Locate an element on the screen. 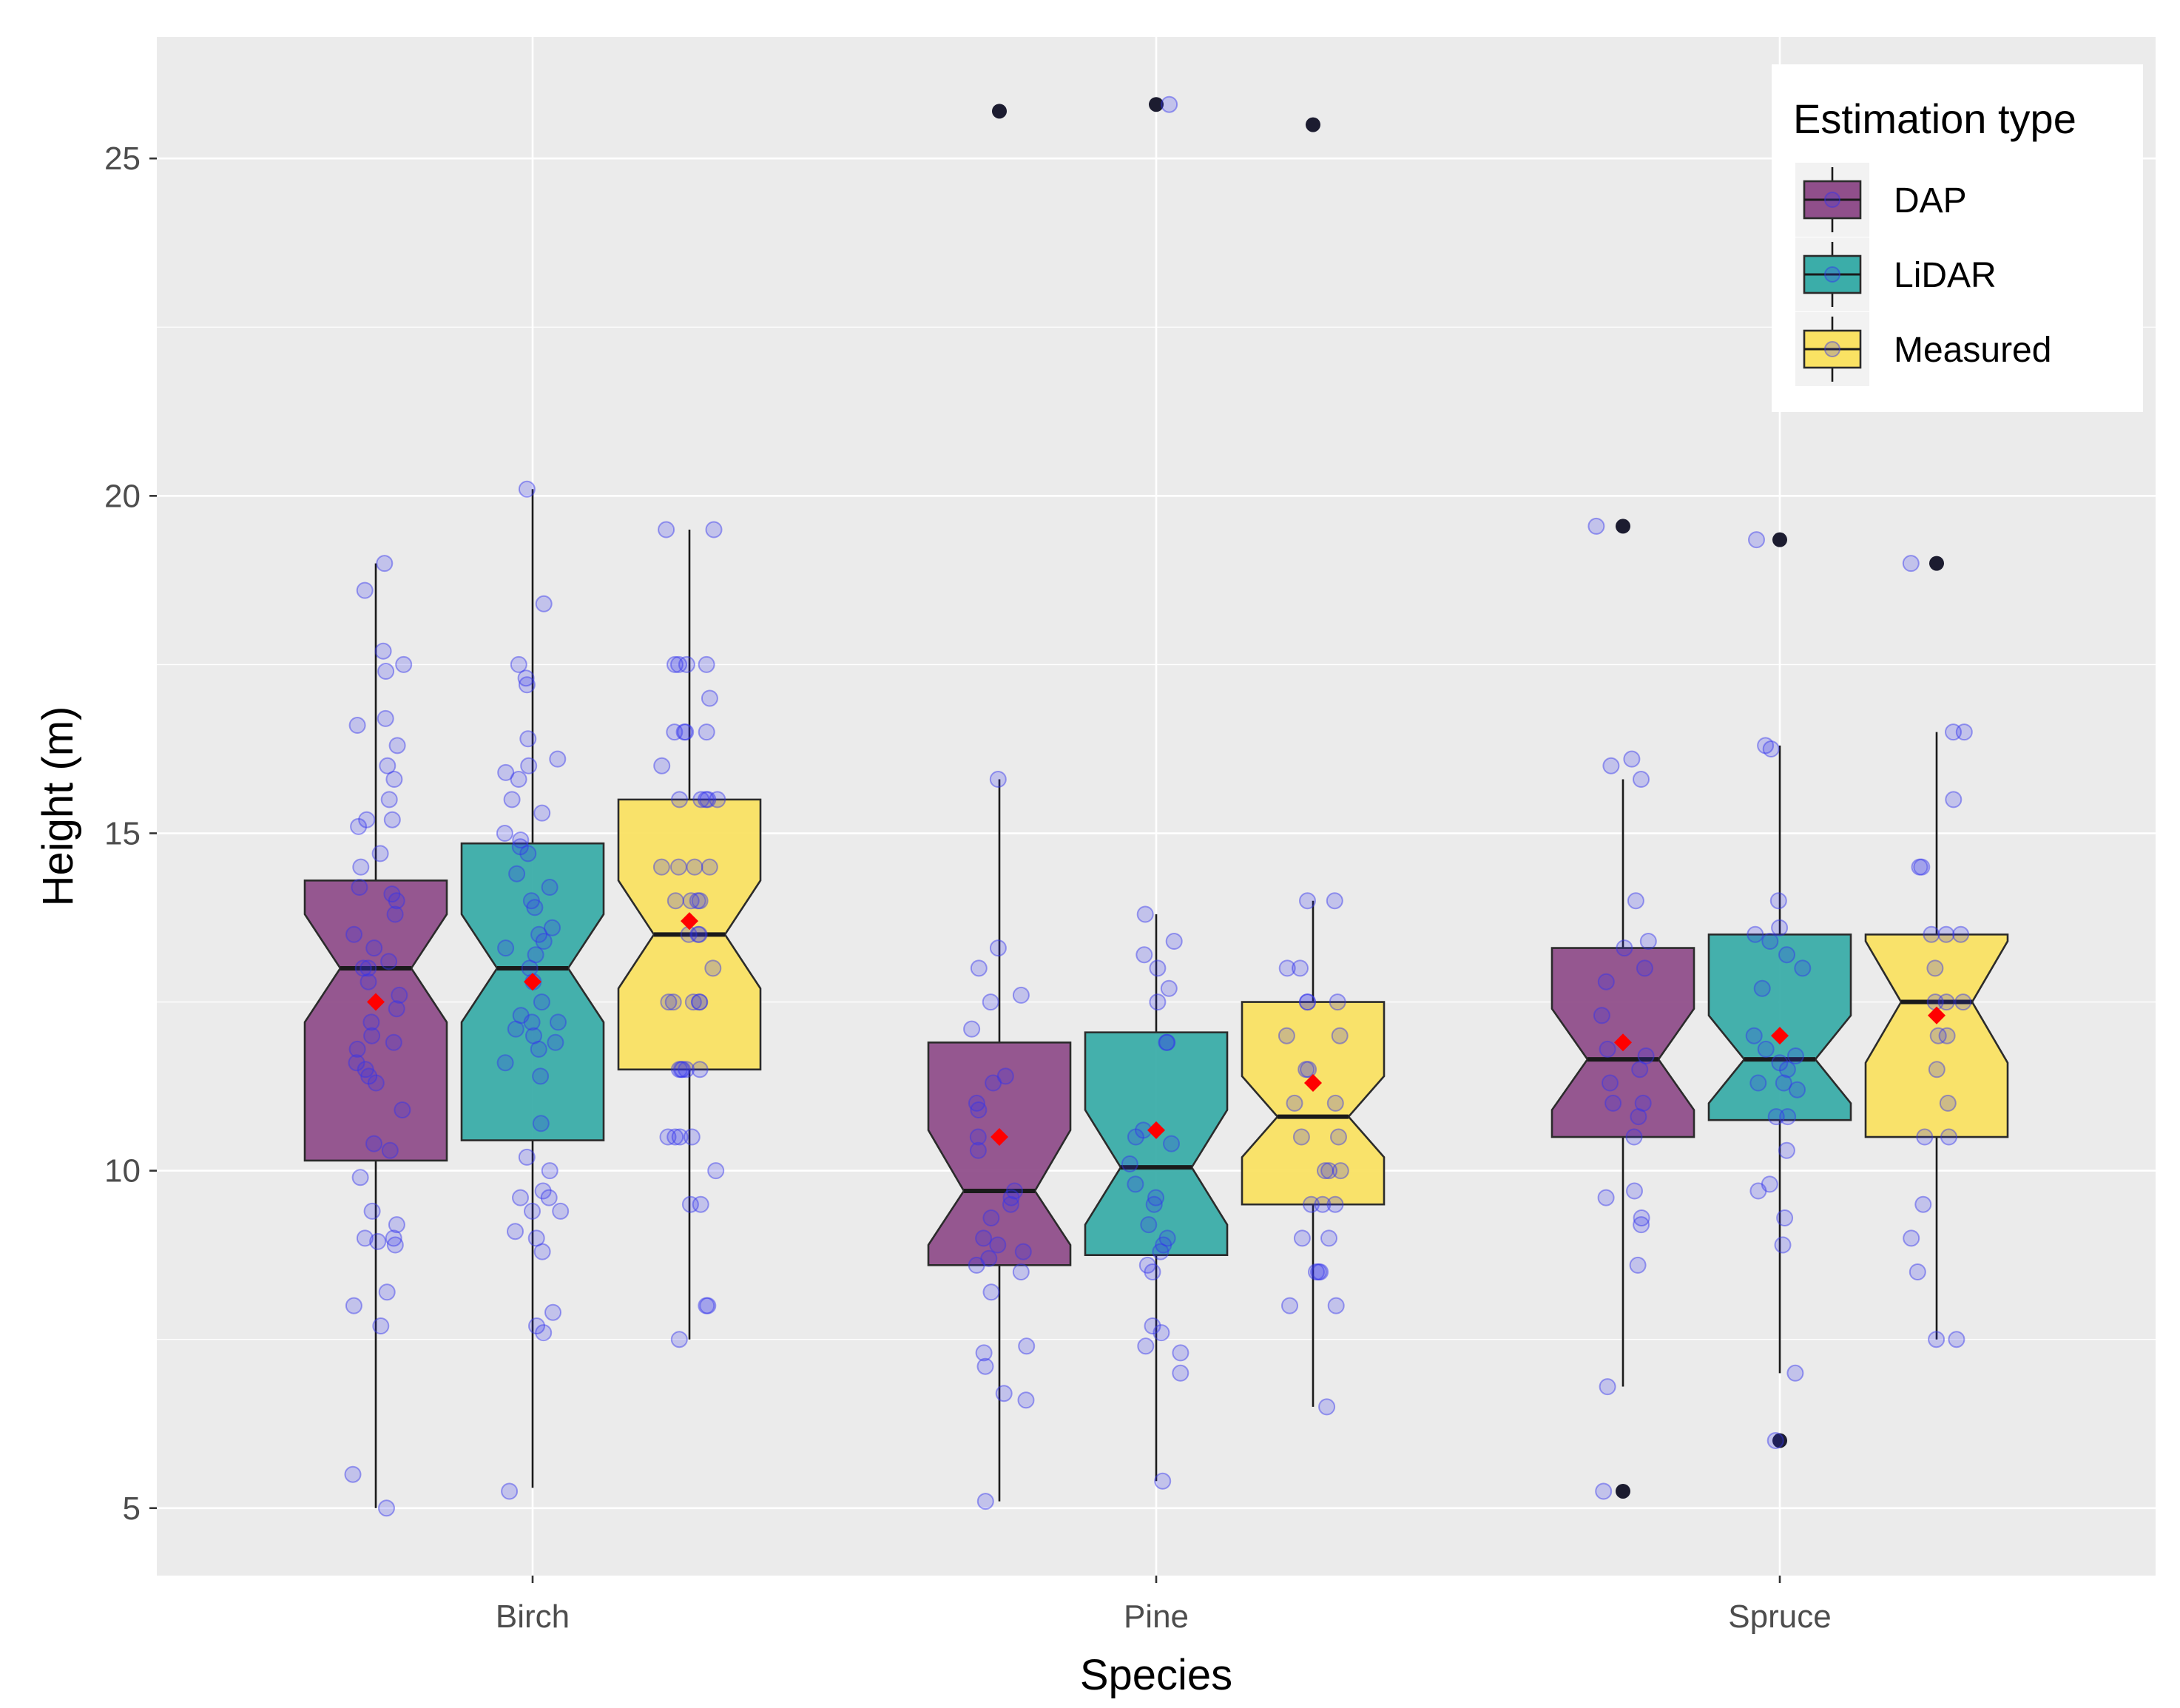 The width and height of the screenshot is (2180, 1708). y-tick-label-5: 5 is located at coordinates (132, 1509).